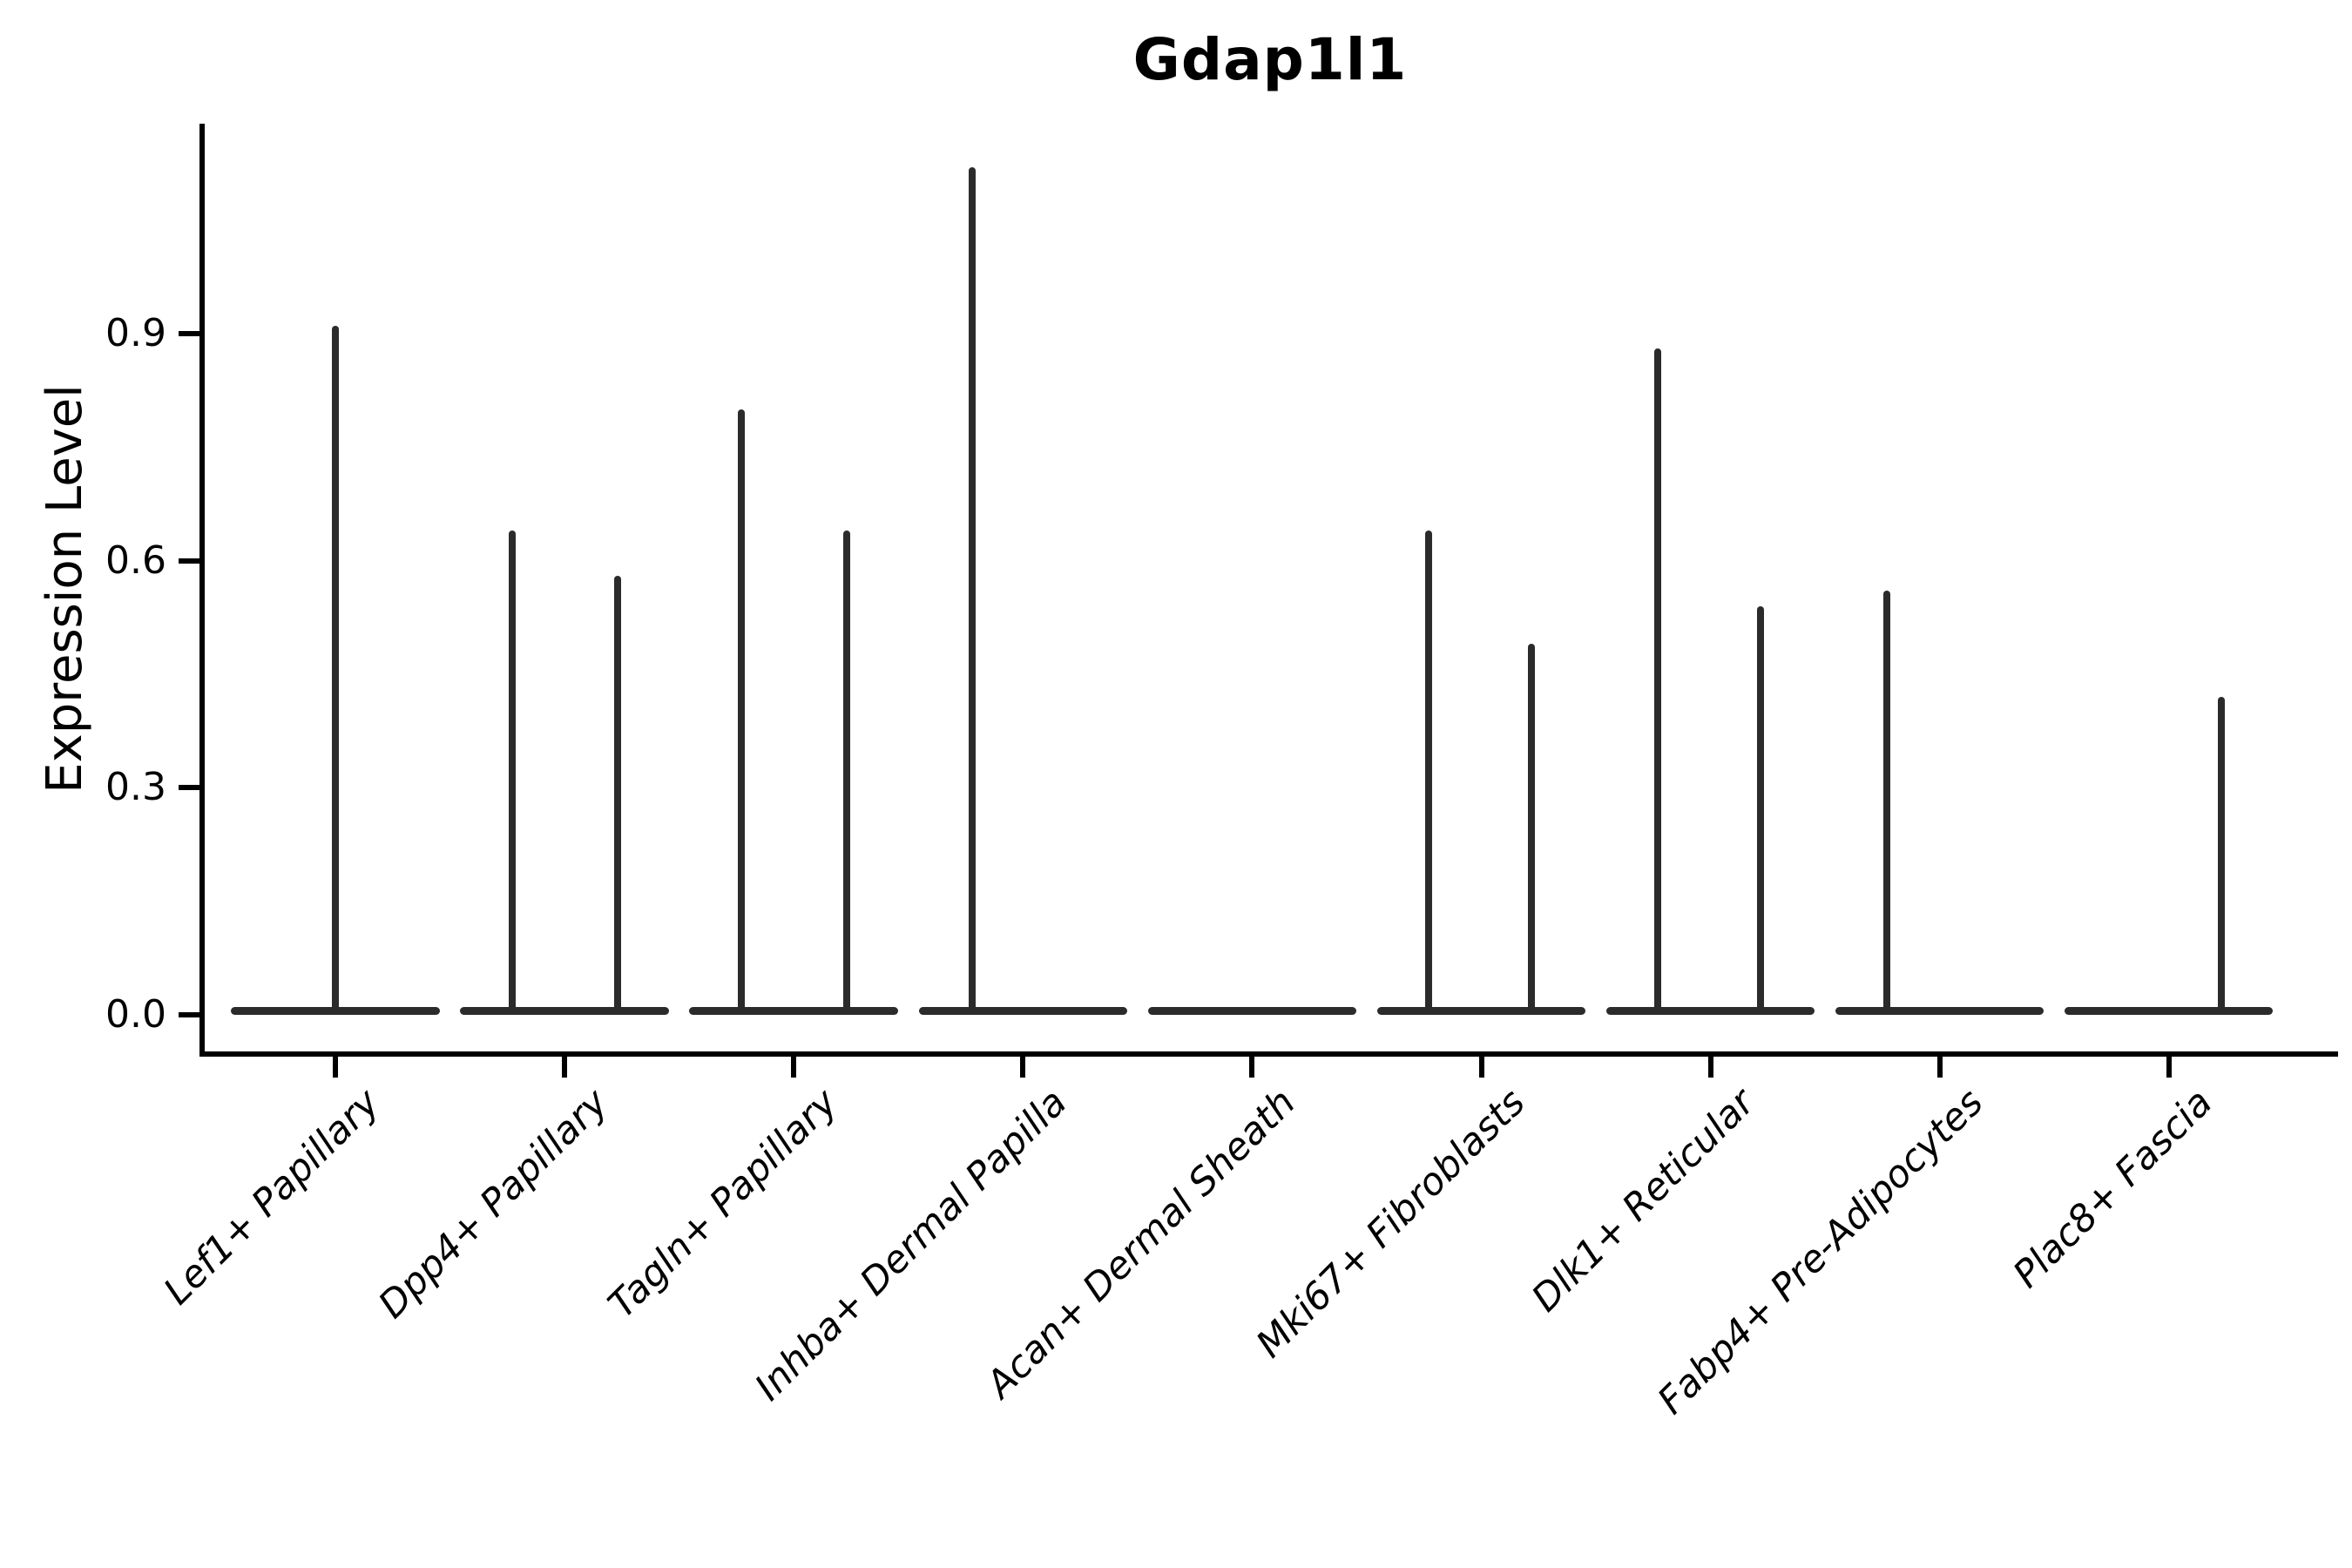 This screenshot has height=1568, width=2352. Describe the element at coordinates (1643, 1201) in the screenshot. I see `x-tick-label: Dlk1+ Reticular` at that location.